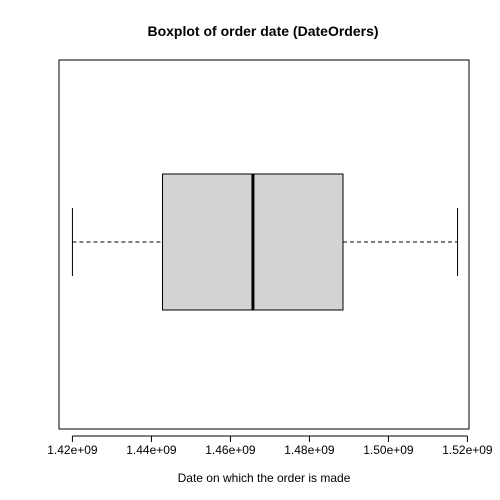  Describe the element at coordinates (388, 450) in the screenshot. I see `x-tick-label: 1.50e+09` at that location.